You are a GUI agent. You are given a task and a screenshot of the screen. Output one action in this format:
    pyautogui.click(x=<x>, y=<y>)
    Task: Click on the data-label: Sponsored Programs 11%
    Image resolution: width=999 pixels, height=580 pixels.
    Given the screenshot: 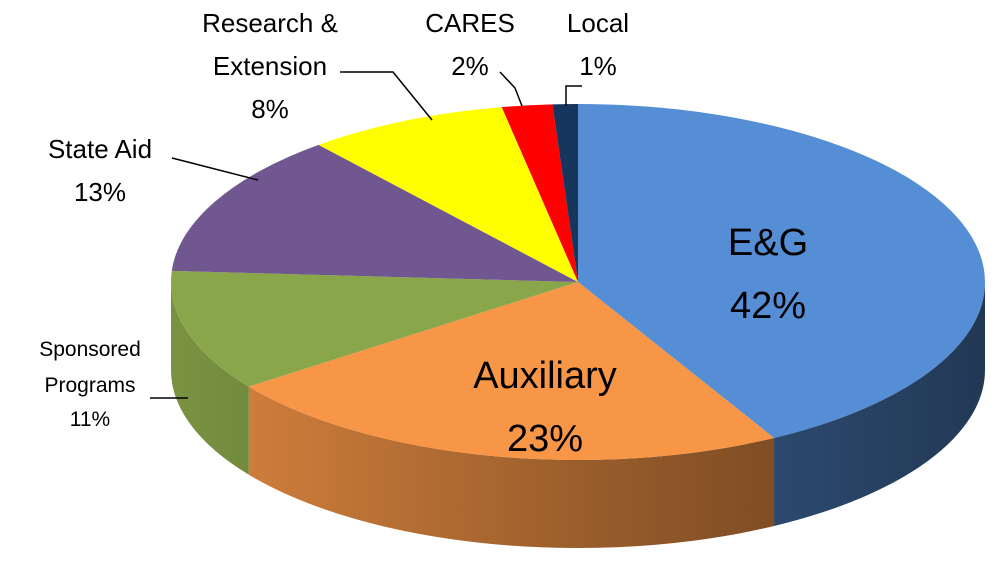 What is the action you would take?
    pyautogui.click(x=90, y=385)
    